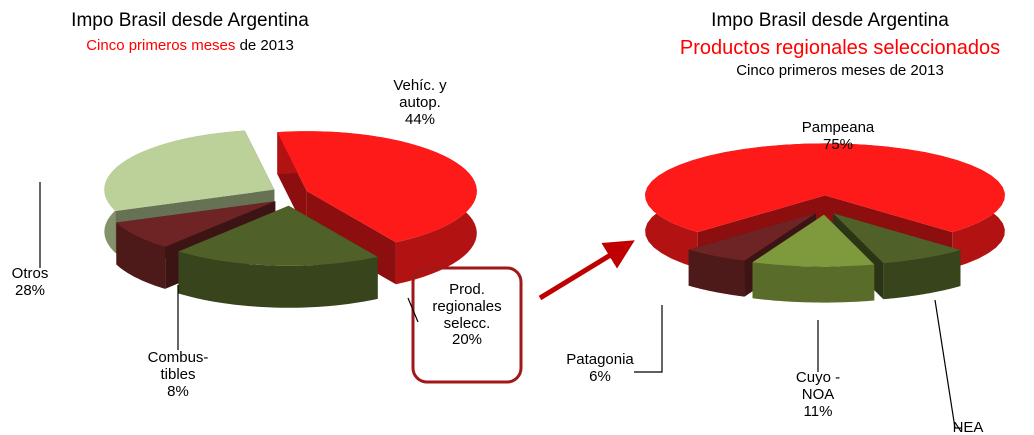 The image size is (1034, 435). I want to click on callout-box, so click(467, 325).